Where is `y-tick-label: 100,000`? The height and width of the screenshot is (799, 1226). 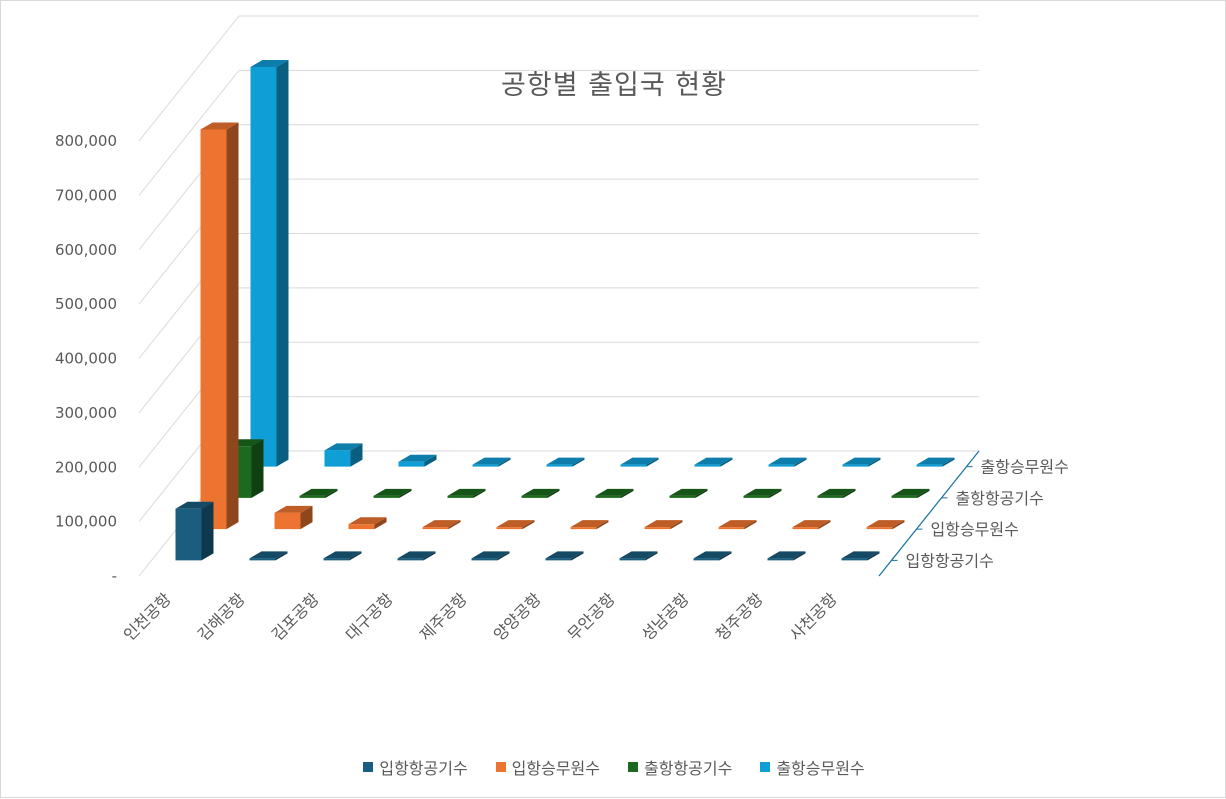
y-tick-label: 100,000 is located at coordinates (86, 522).